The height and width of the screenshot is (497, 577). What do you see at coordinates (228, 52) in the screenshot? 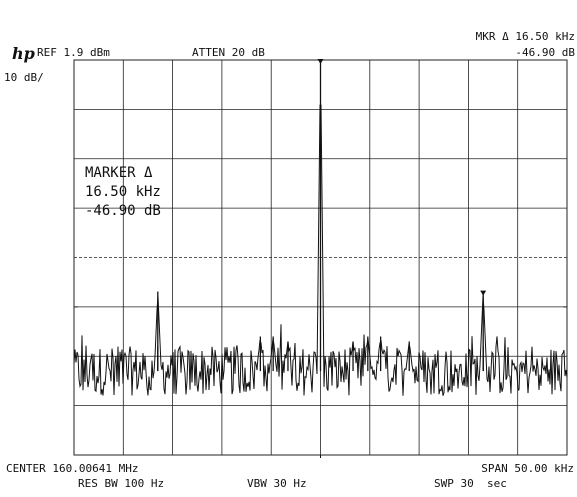
I see `attenuation-label: ATTEN 20 dB` at bounding box center [228, 52].